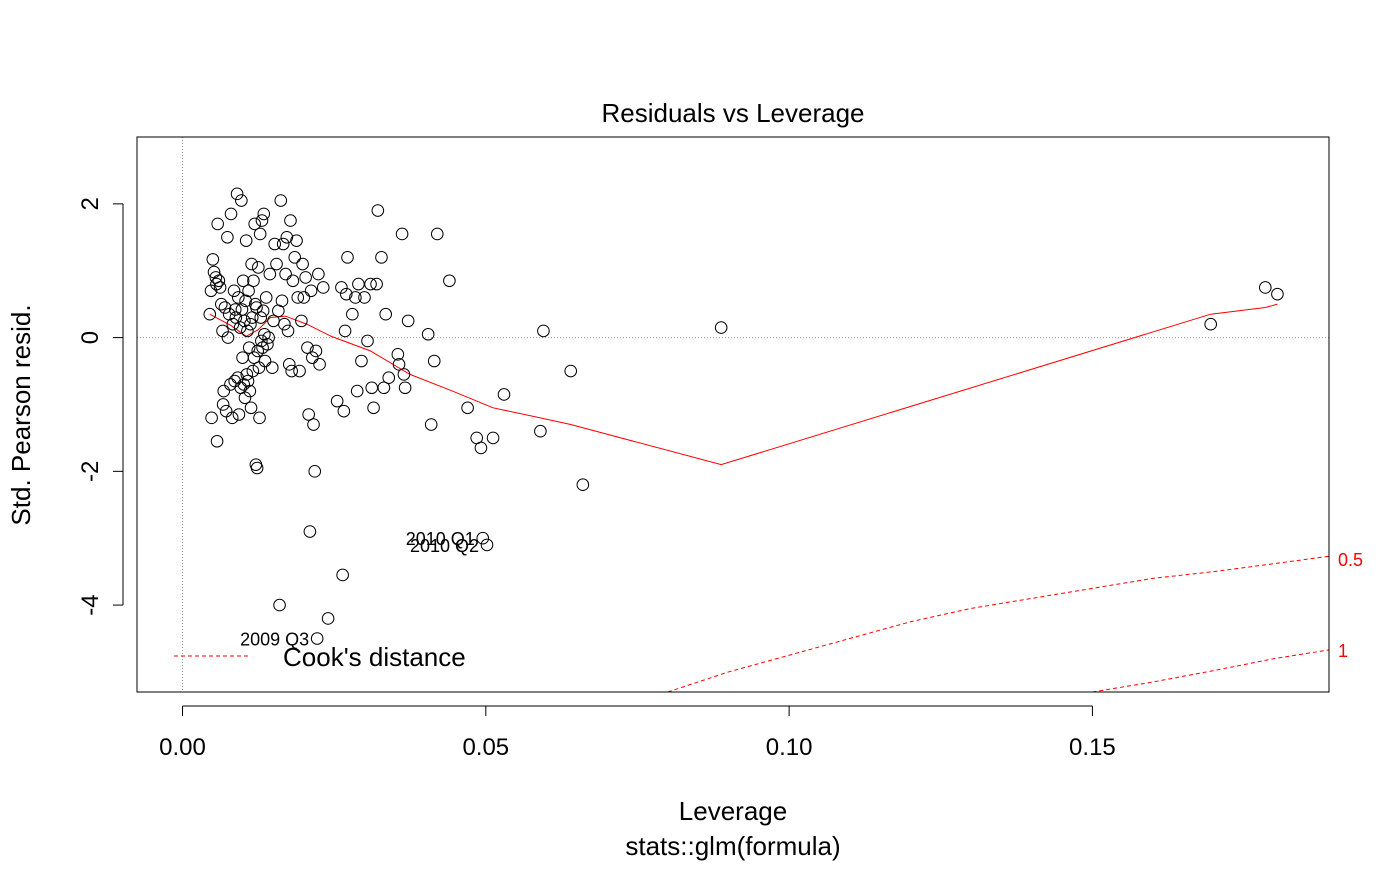  I want to click on y-tick-label: 0, so click(90, 337).